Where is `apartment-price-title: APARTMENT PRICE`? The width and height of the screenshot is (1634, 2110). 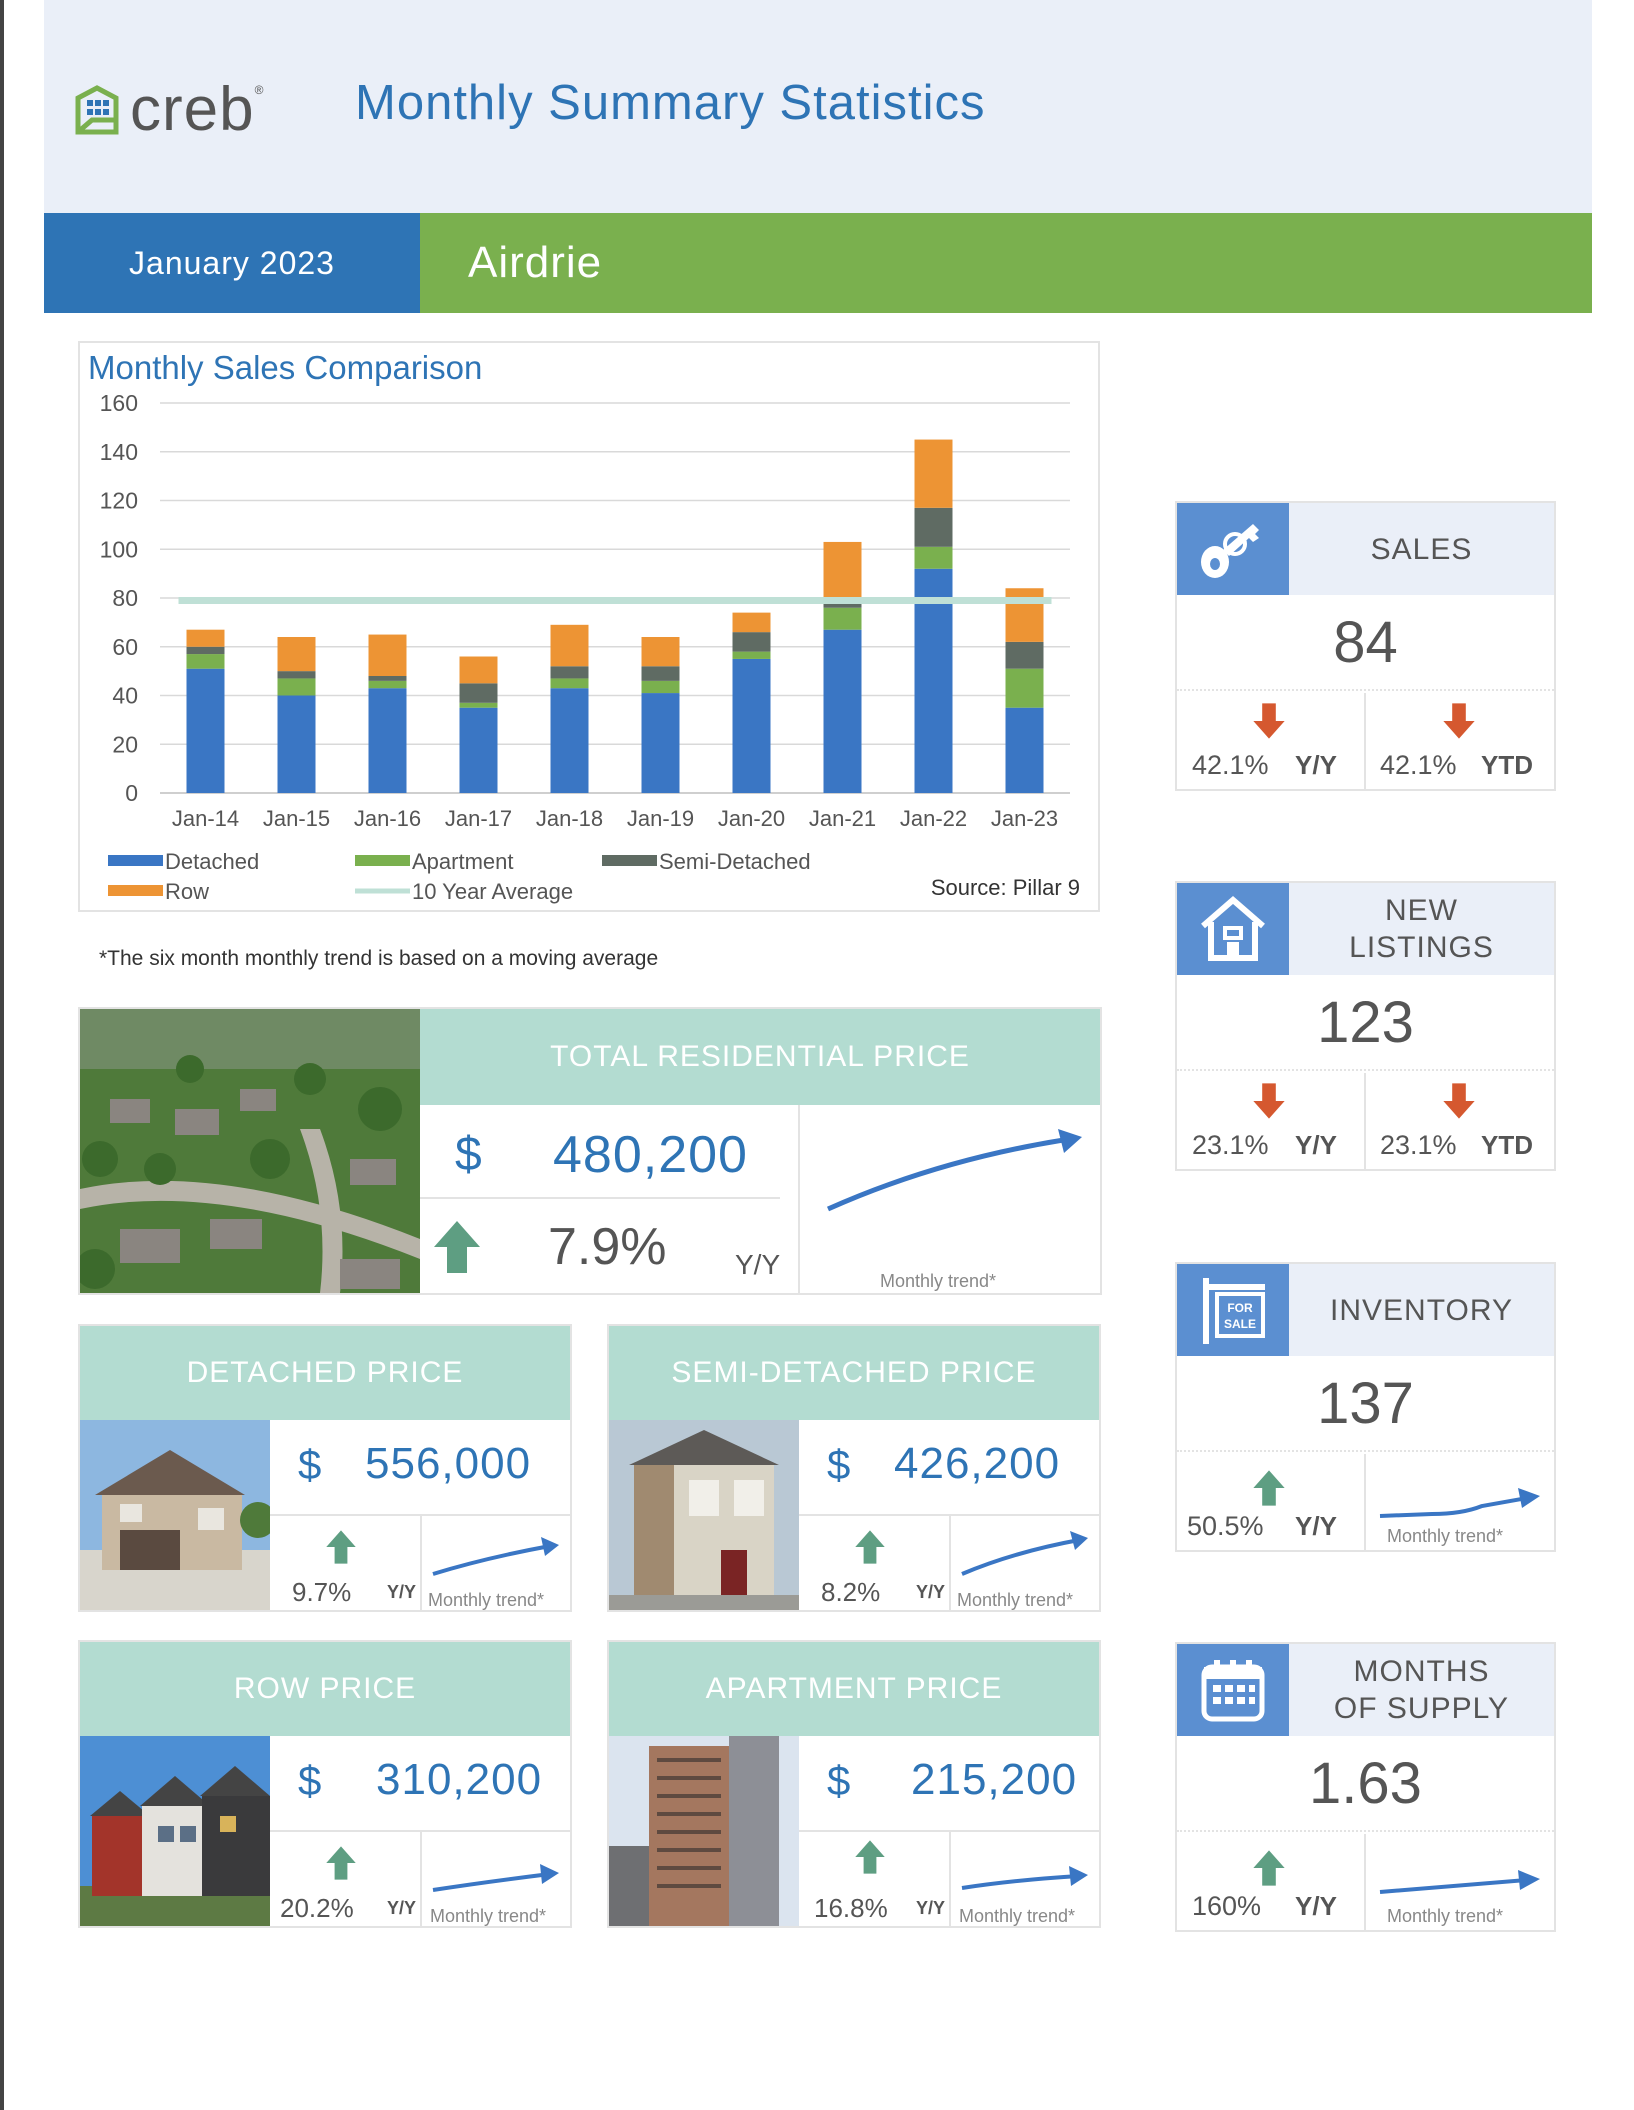
apartment-price-title: APARTMENT PRICE is located at coordinates (854, 1689).